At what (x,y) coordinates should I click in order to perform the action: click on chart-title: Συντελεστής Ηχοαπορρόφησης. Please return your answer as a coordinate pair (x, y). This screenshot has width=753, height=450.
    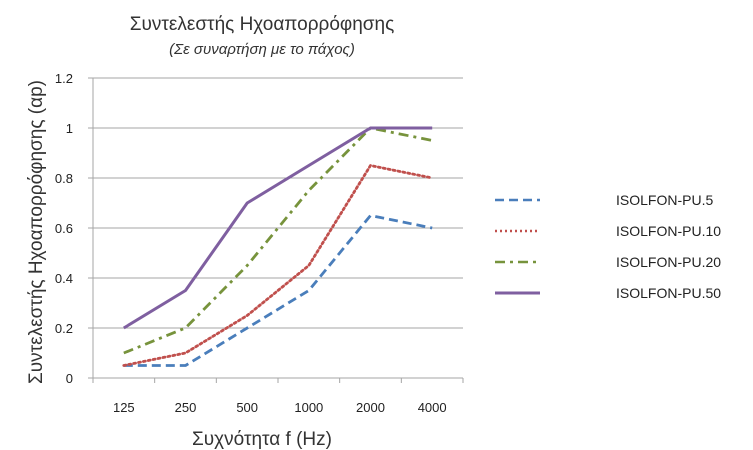
    Looking at the image, I should click on (262, 24).